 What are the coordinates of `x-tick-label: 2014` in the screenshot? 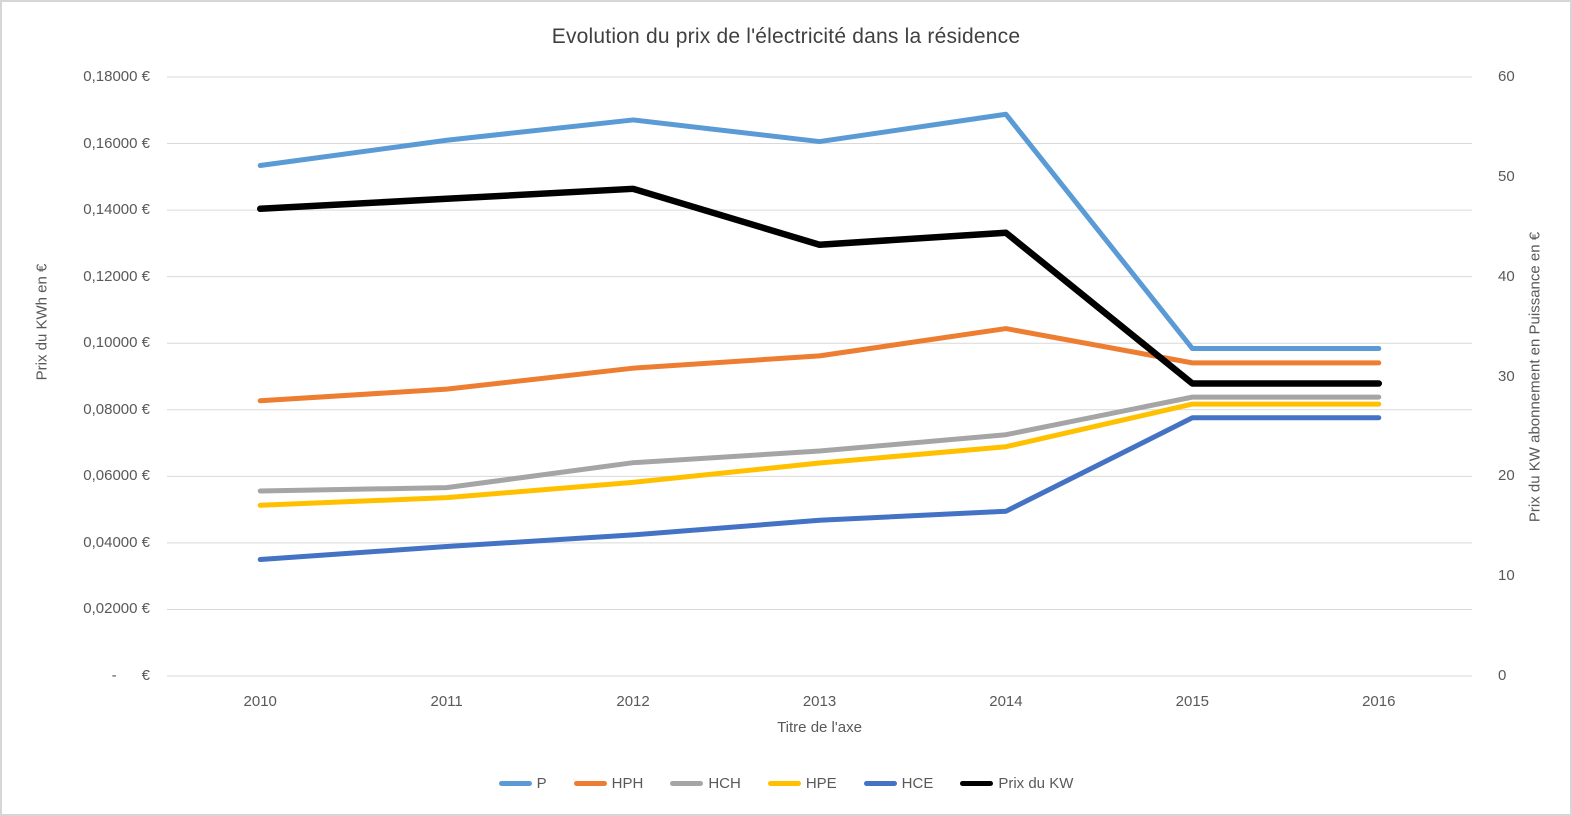 It's located at (1006, 701).